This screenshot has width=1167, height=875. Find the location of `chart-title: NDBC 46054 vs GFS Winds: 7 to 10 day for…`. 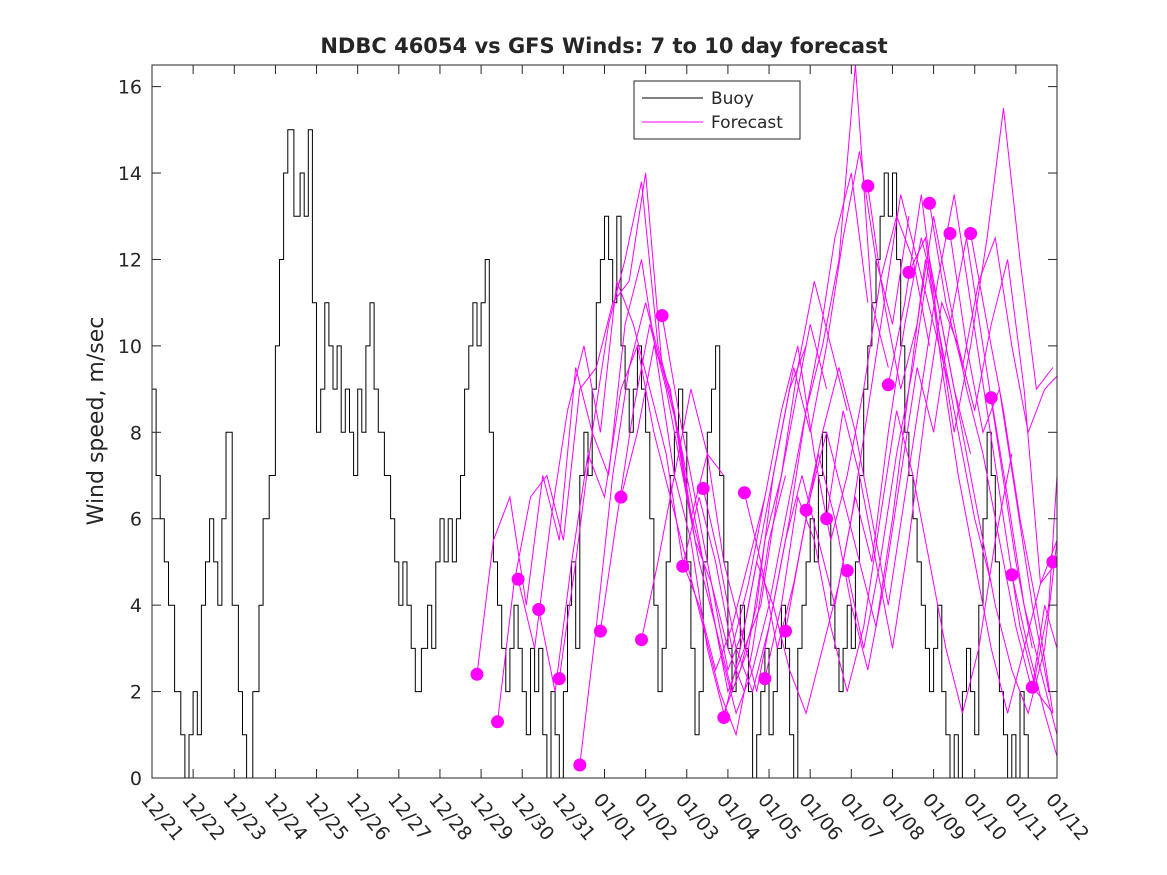

chart-title: NDBC 46054 vs GFS Winds: 7 to 10 day for… is located at coordinates (603, 46).